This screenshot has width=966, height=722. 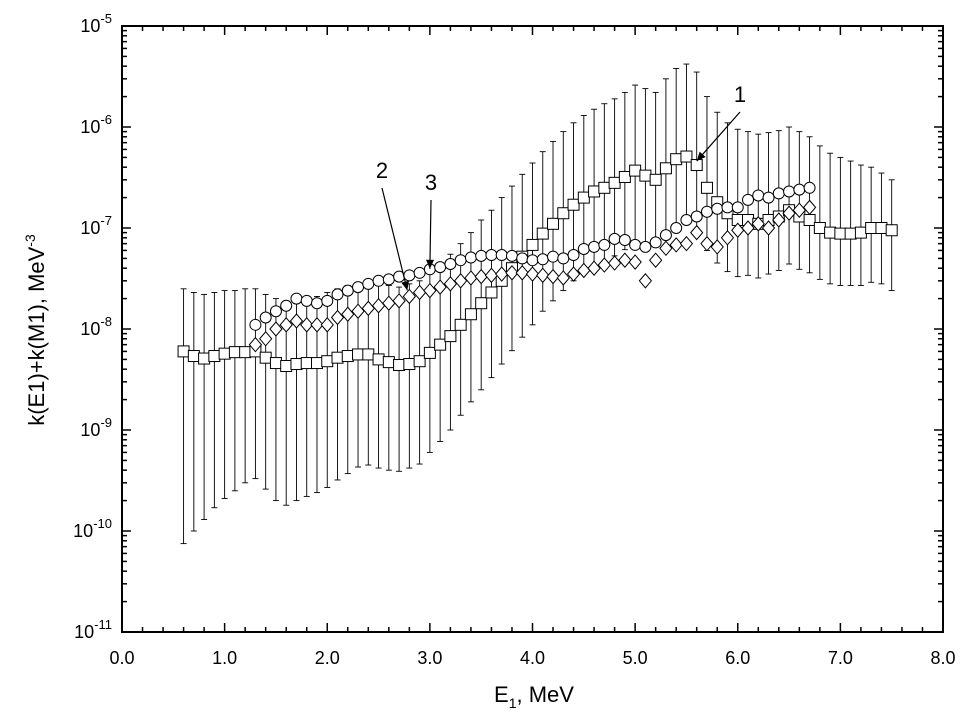 What do you see at coordinates (96, 225) in the screenshot?
I see `y-tick-label: 10⁻⁷` at bounding box center [96, 225].